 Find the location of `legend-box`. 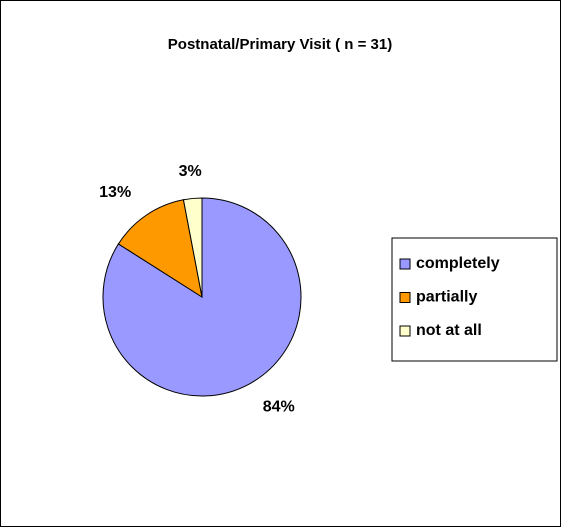

legend-box is located at coordinates (474, 299).